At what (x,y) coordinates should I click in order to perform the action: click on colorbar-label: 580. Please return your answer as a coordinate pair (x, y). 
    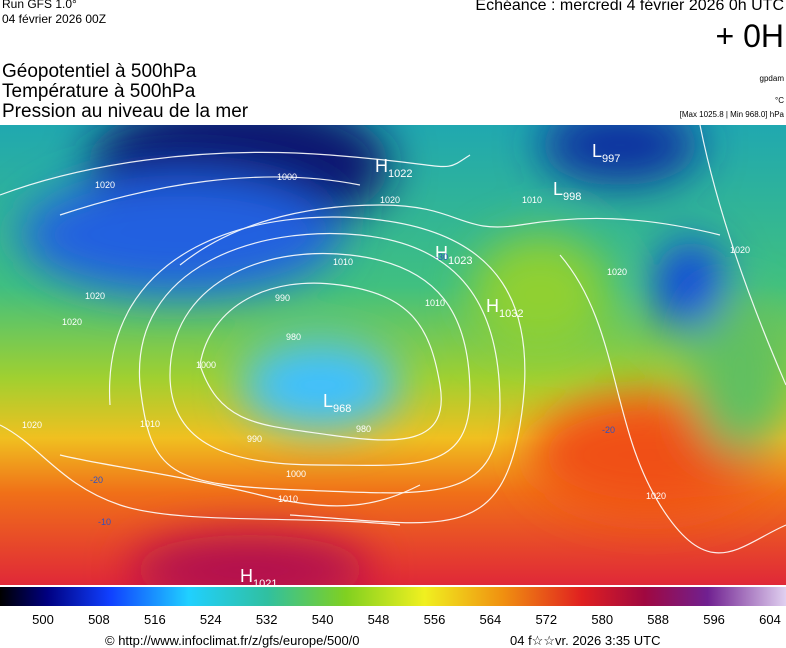
    Looking at the image, I should click on (602, 619).